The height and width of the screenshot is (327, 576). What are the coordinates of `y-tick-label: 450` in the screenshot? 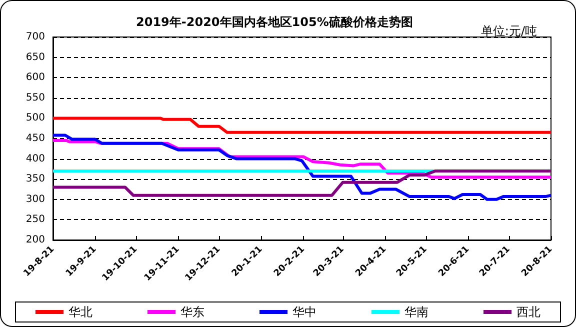 It's located at (35, 138).